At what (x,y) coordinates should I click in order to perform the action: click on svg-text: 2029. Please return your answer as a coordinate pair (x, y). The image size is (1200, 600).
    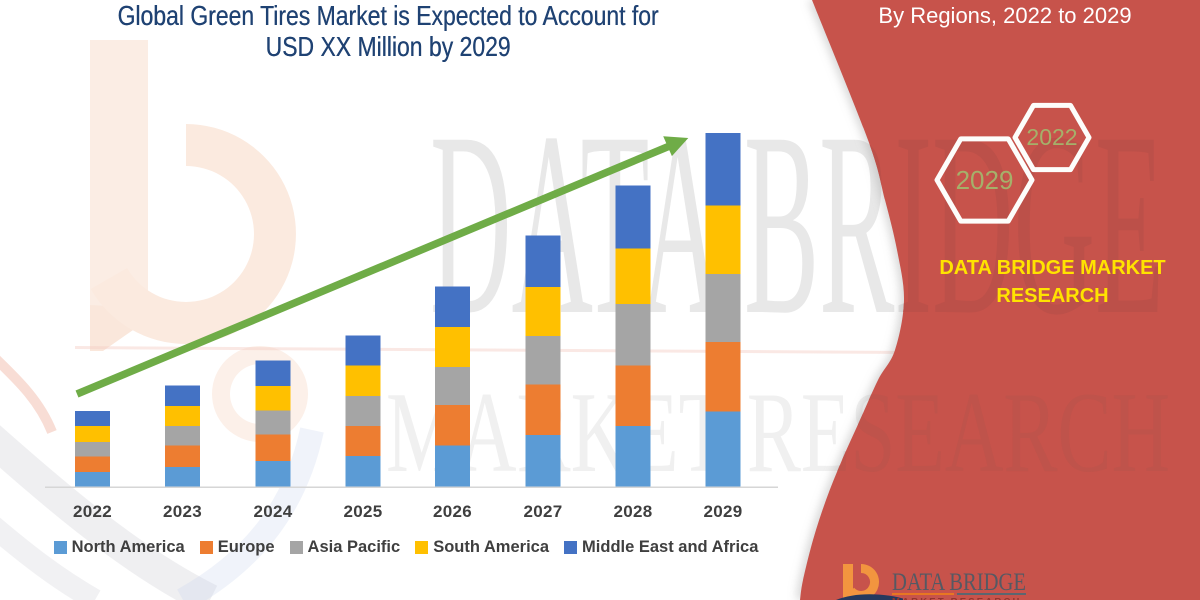
    Looking at the image, I should click on (985, 180).